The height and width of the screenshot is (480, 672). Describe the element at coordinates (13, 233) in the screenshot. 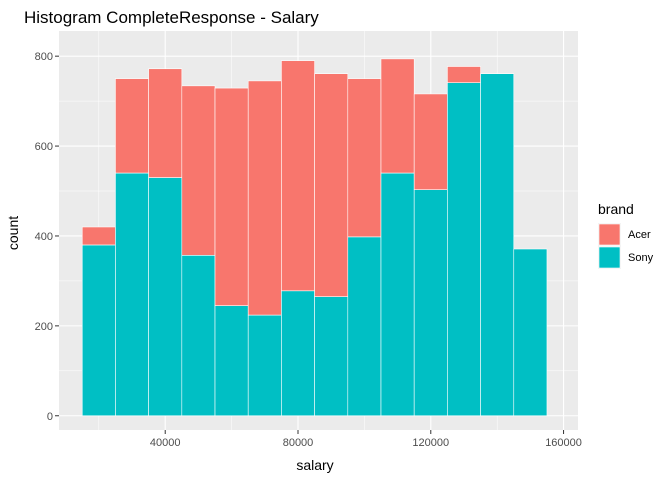

I see `y-axis-title: count` at that location.